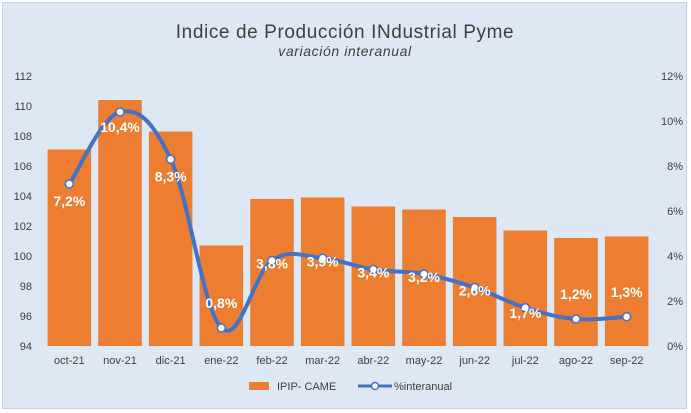 This screenshot has height=413, width=691. What do you see at coordinates (26, 287) in the screenshot?
I see `y-left-tick: 98` at bounding box center [26, 287].